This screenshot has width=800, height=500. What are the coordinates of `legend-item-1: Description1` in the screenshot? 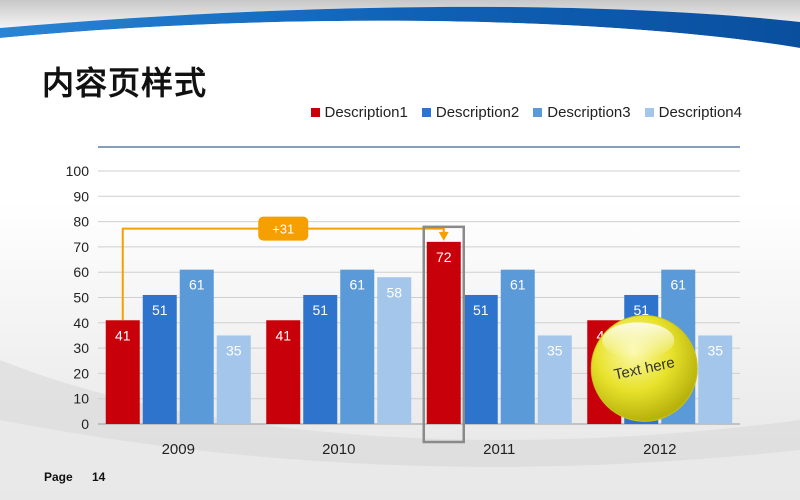 It's located at (359, 112).